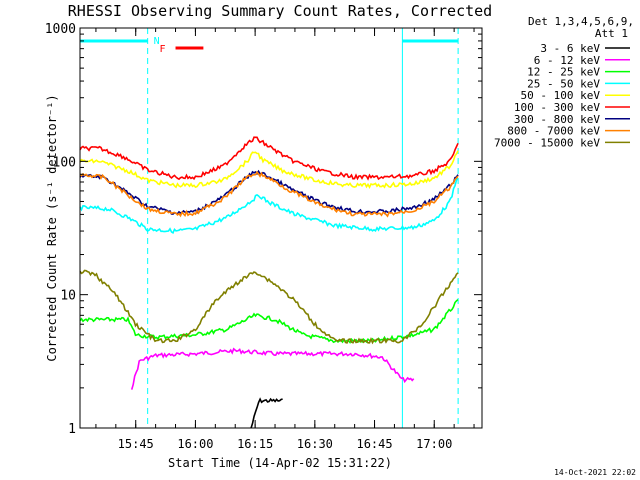 The width and height of the screenshot is (640, 480). Describe the element at coordinates (157, 41) in the screenshot. I see `night-label: N` at that location.